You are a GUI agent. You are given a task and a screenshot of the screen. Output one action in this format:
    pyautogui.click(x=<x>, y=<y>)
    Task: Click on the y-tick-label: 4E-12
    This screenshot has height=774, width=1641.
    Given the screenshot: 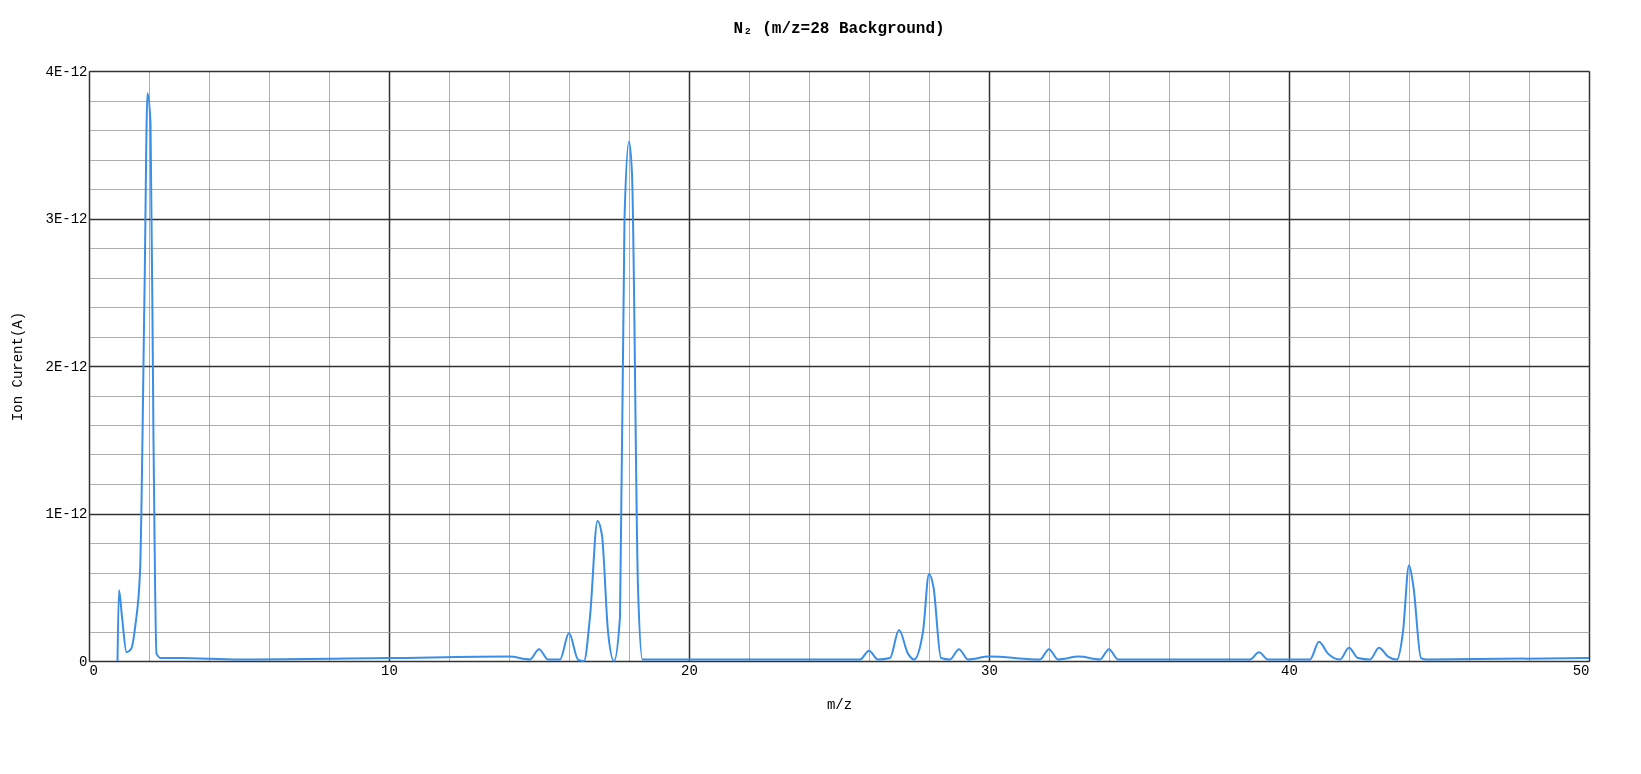 What is the action you would take?
    pyautogui.click(x=66, y=71)
    